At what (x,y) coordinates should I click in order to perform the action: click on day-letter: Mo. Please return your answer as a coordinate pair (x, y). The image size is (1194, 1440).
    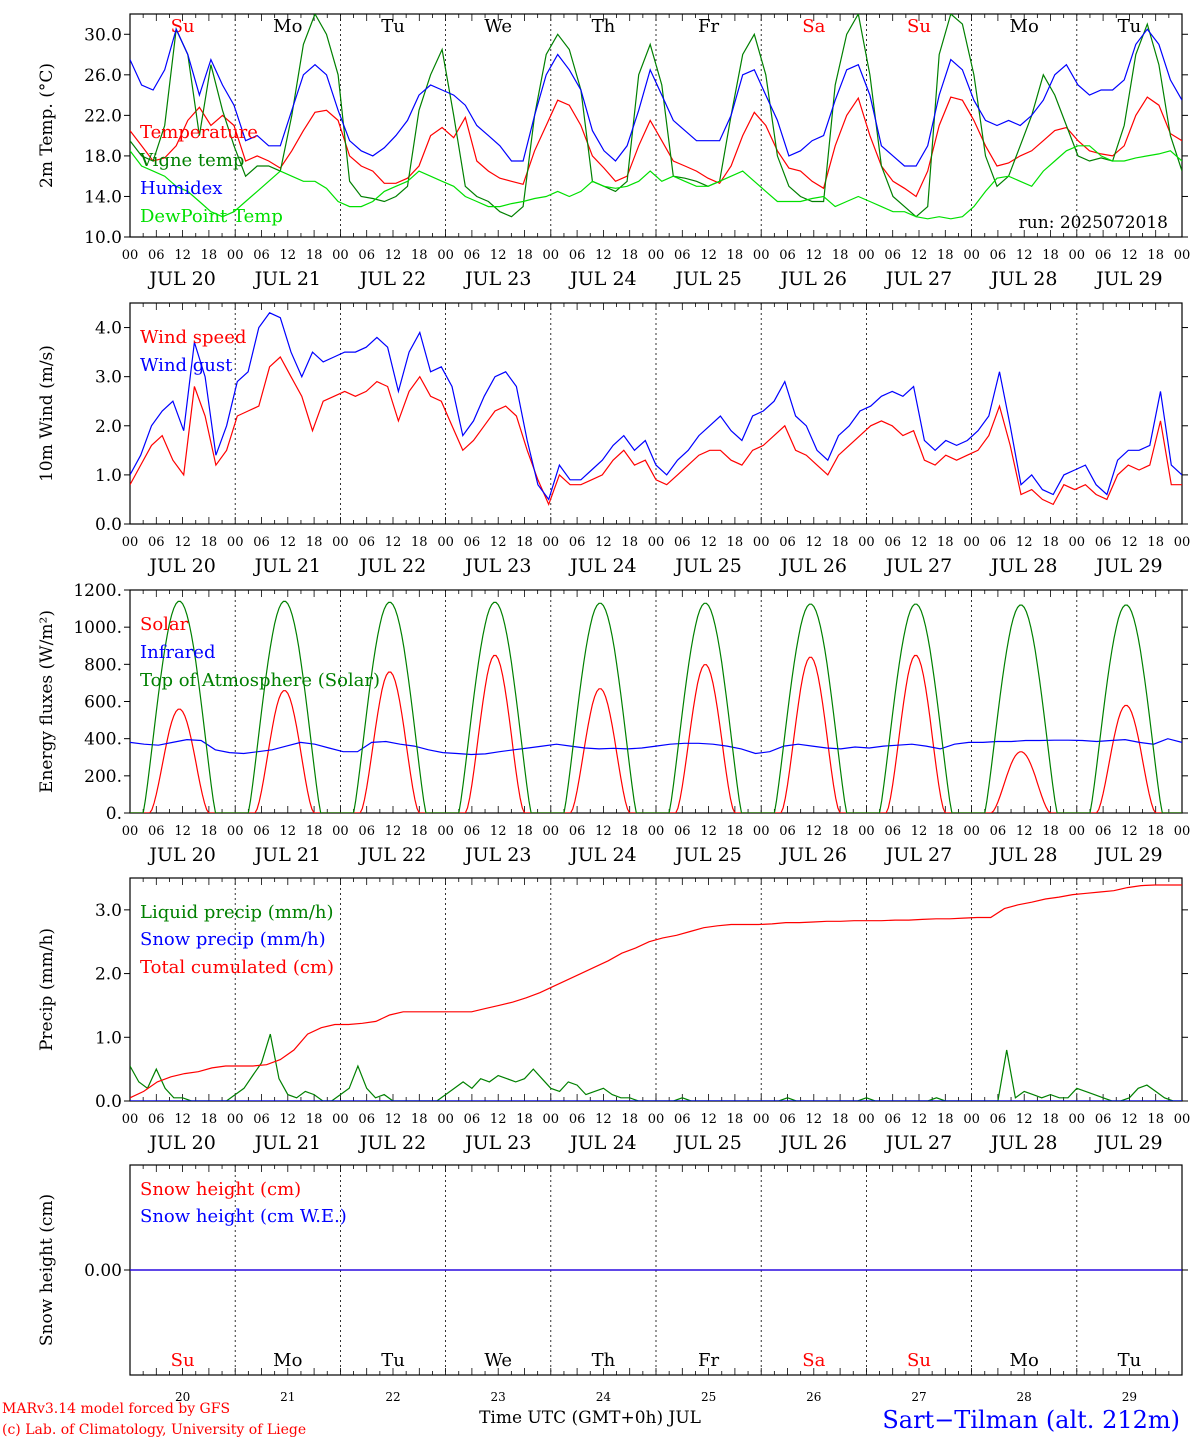
    Looking at the image, I should click on (287, 26).